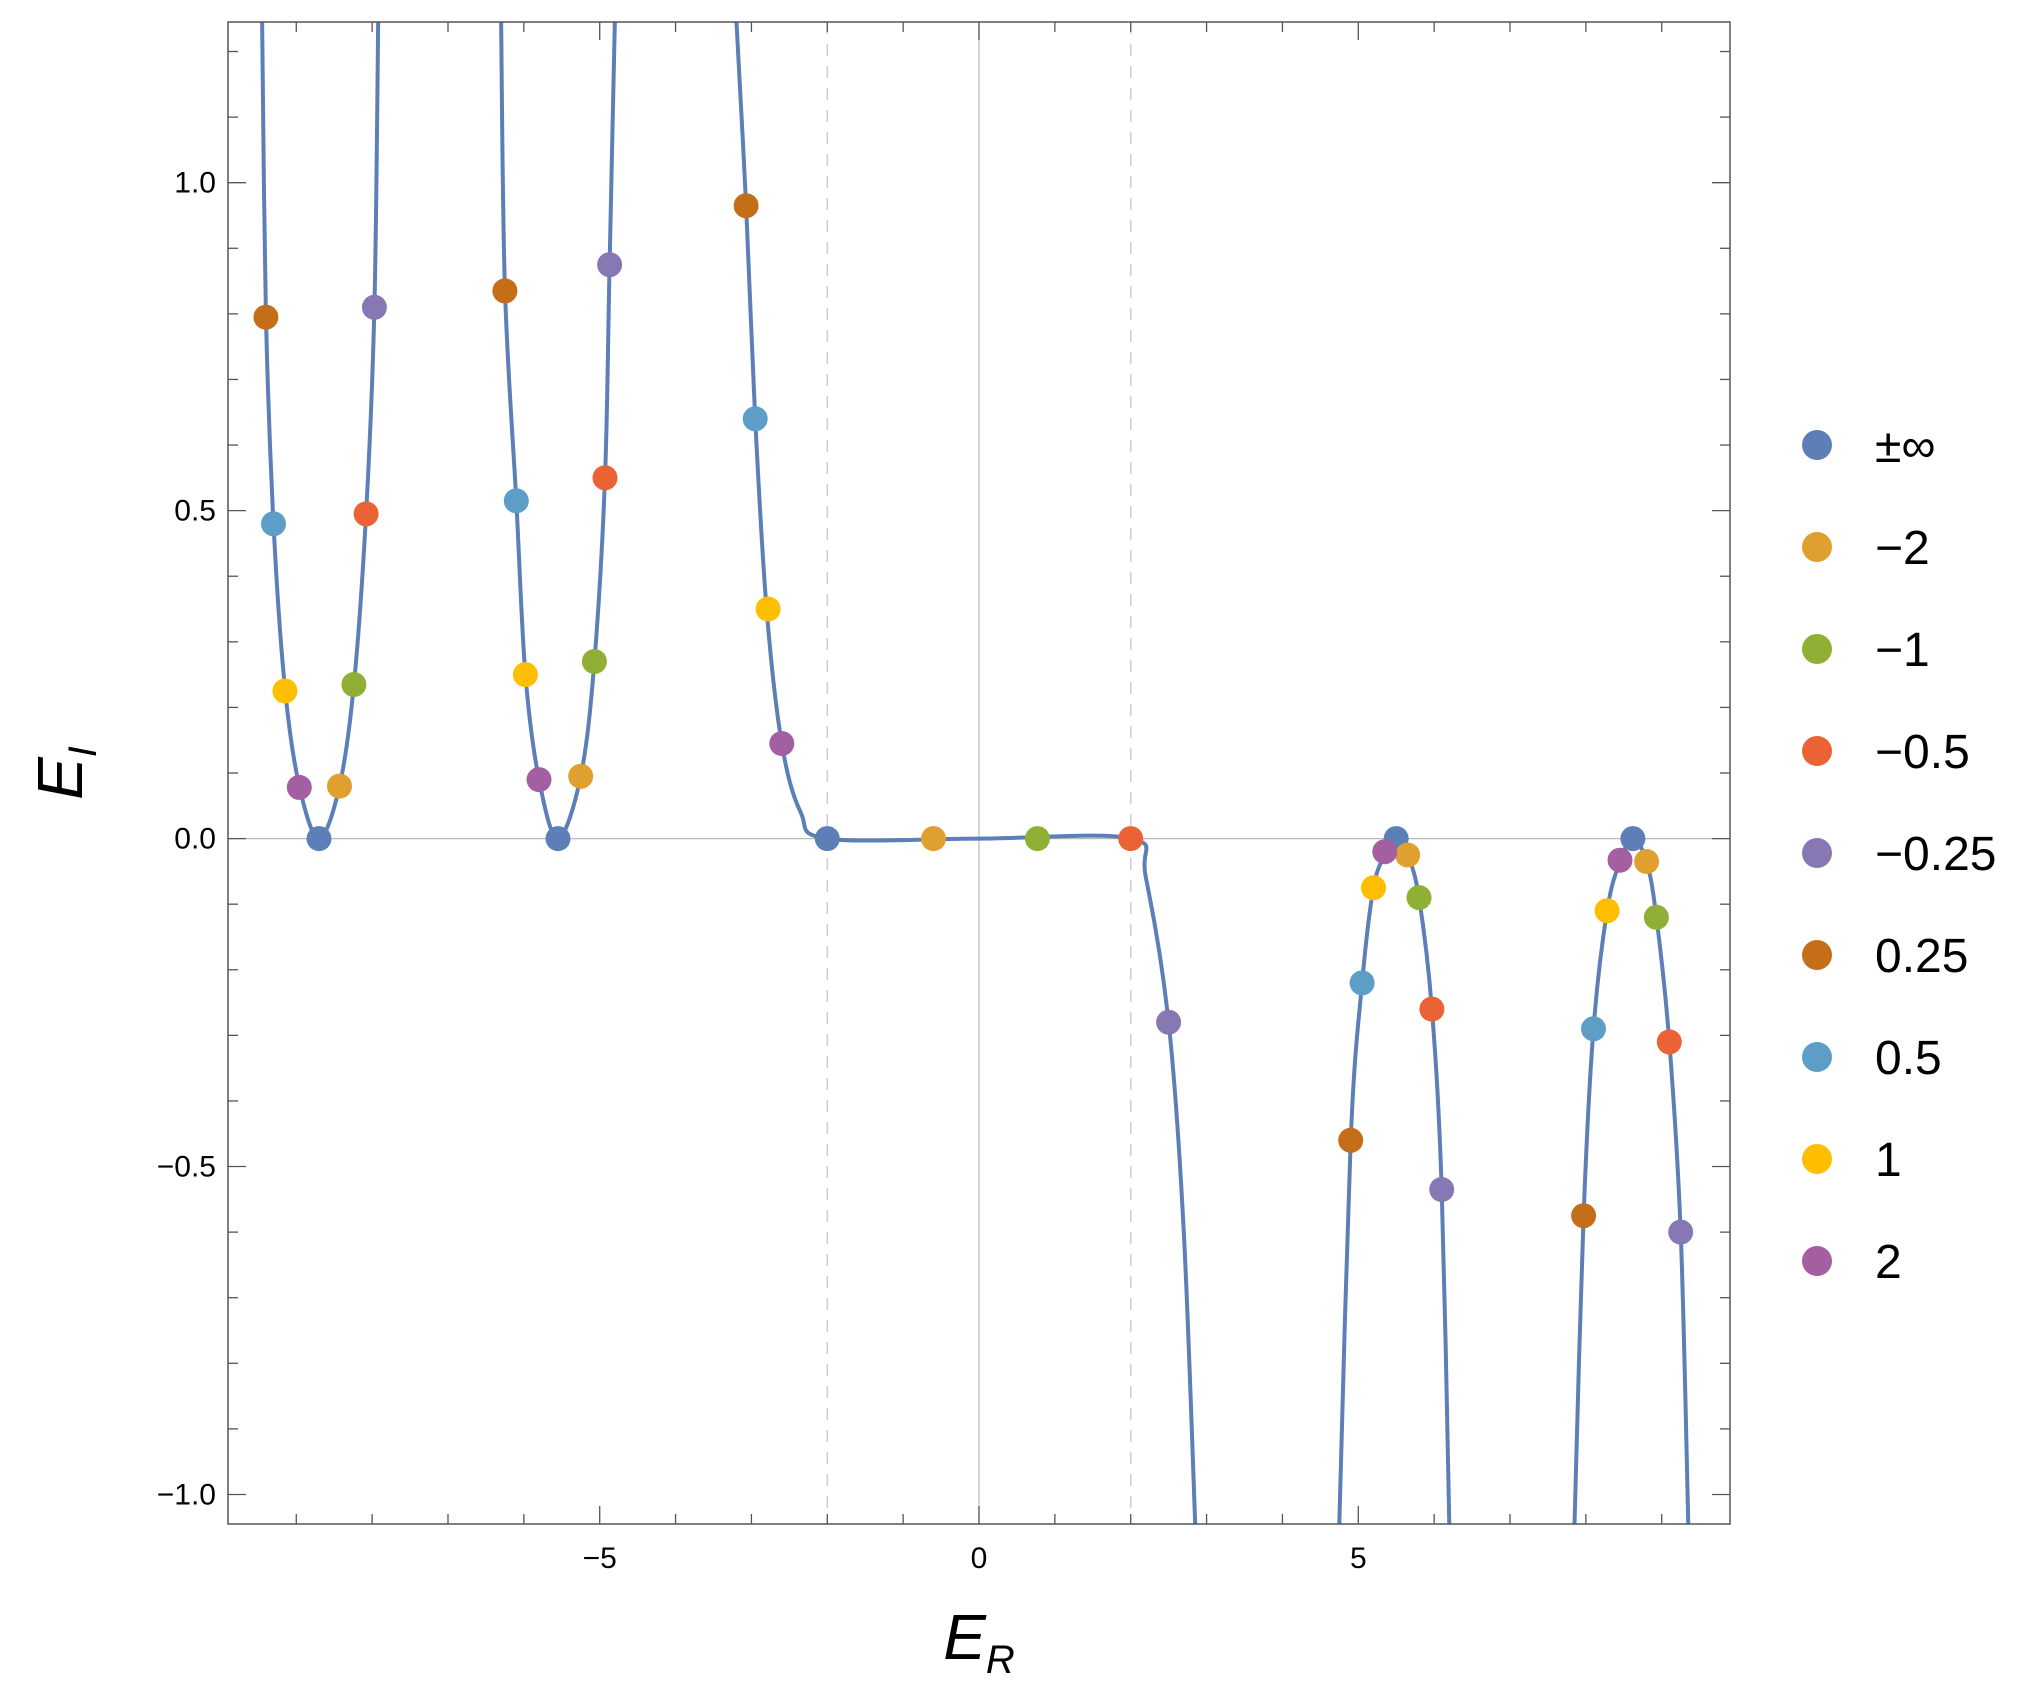  What do you see at coordinates (979, 1558) in the screenshot?
I see `x-tick-label: 0` at bounding box center [979, 1558].